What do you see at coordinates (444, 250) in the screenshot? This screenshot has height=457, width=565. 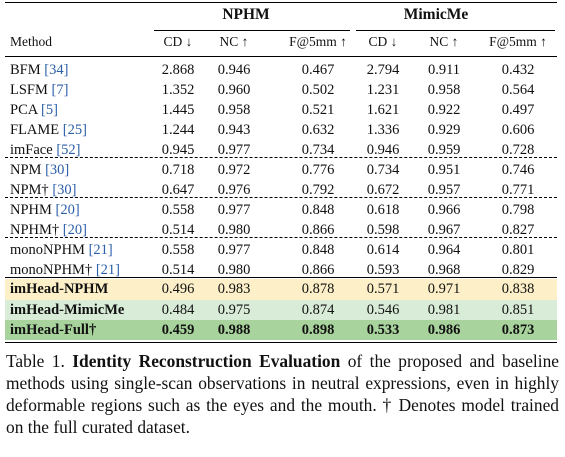 I see `value-cell: 0.964` at bounding box center [444, 250].